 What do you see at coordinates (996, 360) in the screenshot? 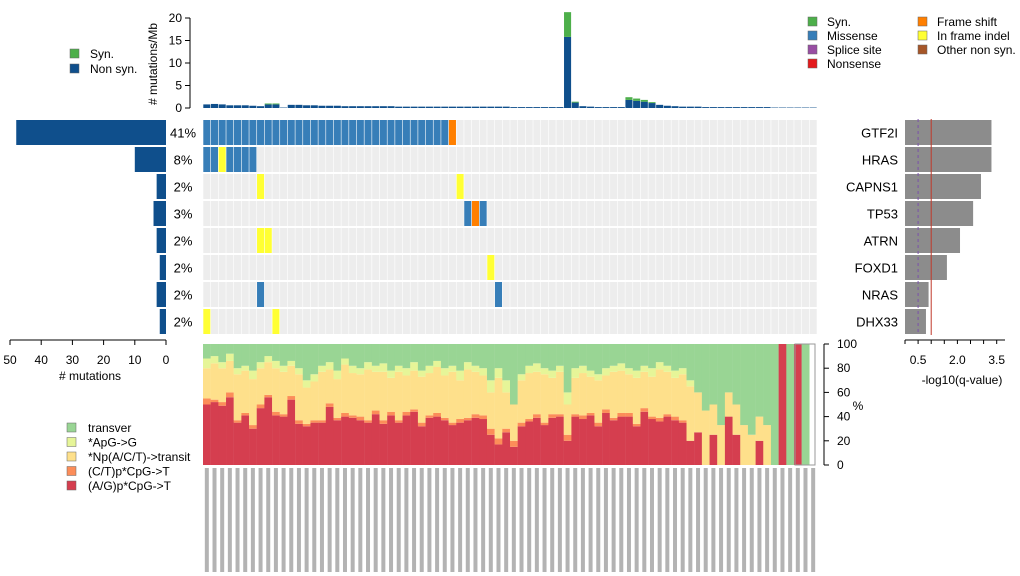
I see `right-xtick-label: 3.5` at bounding box center [996, 360].